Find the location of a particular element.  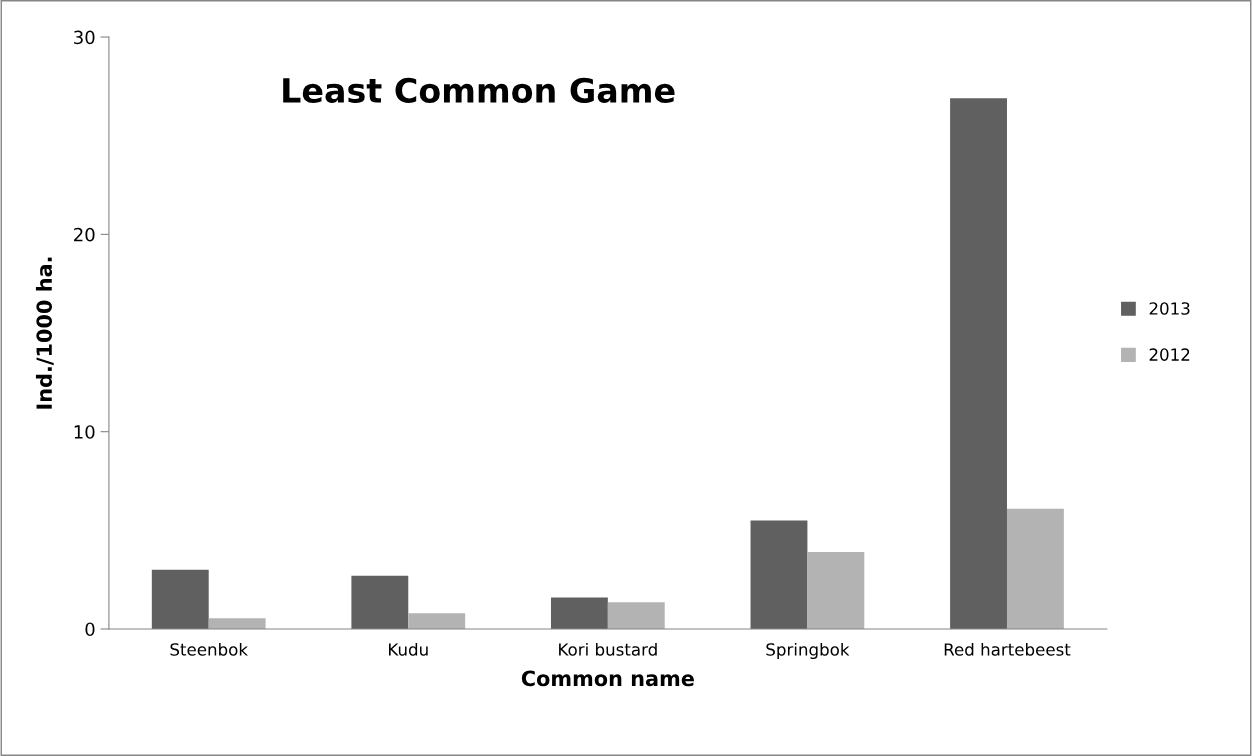

y-axis-title: Ind./1000 ha. is located at coordinates (44, 333).